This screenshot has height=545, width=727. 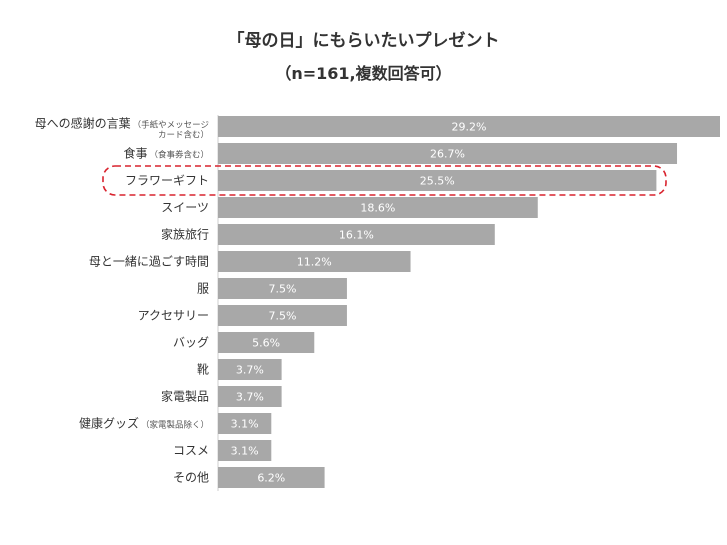 What do you see at coordinates (167, 181) in the screenshot?
I see `category-label: フラワーギフト` at bounding box center [167, 181].